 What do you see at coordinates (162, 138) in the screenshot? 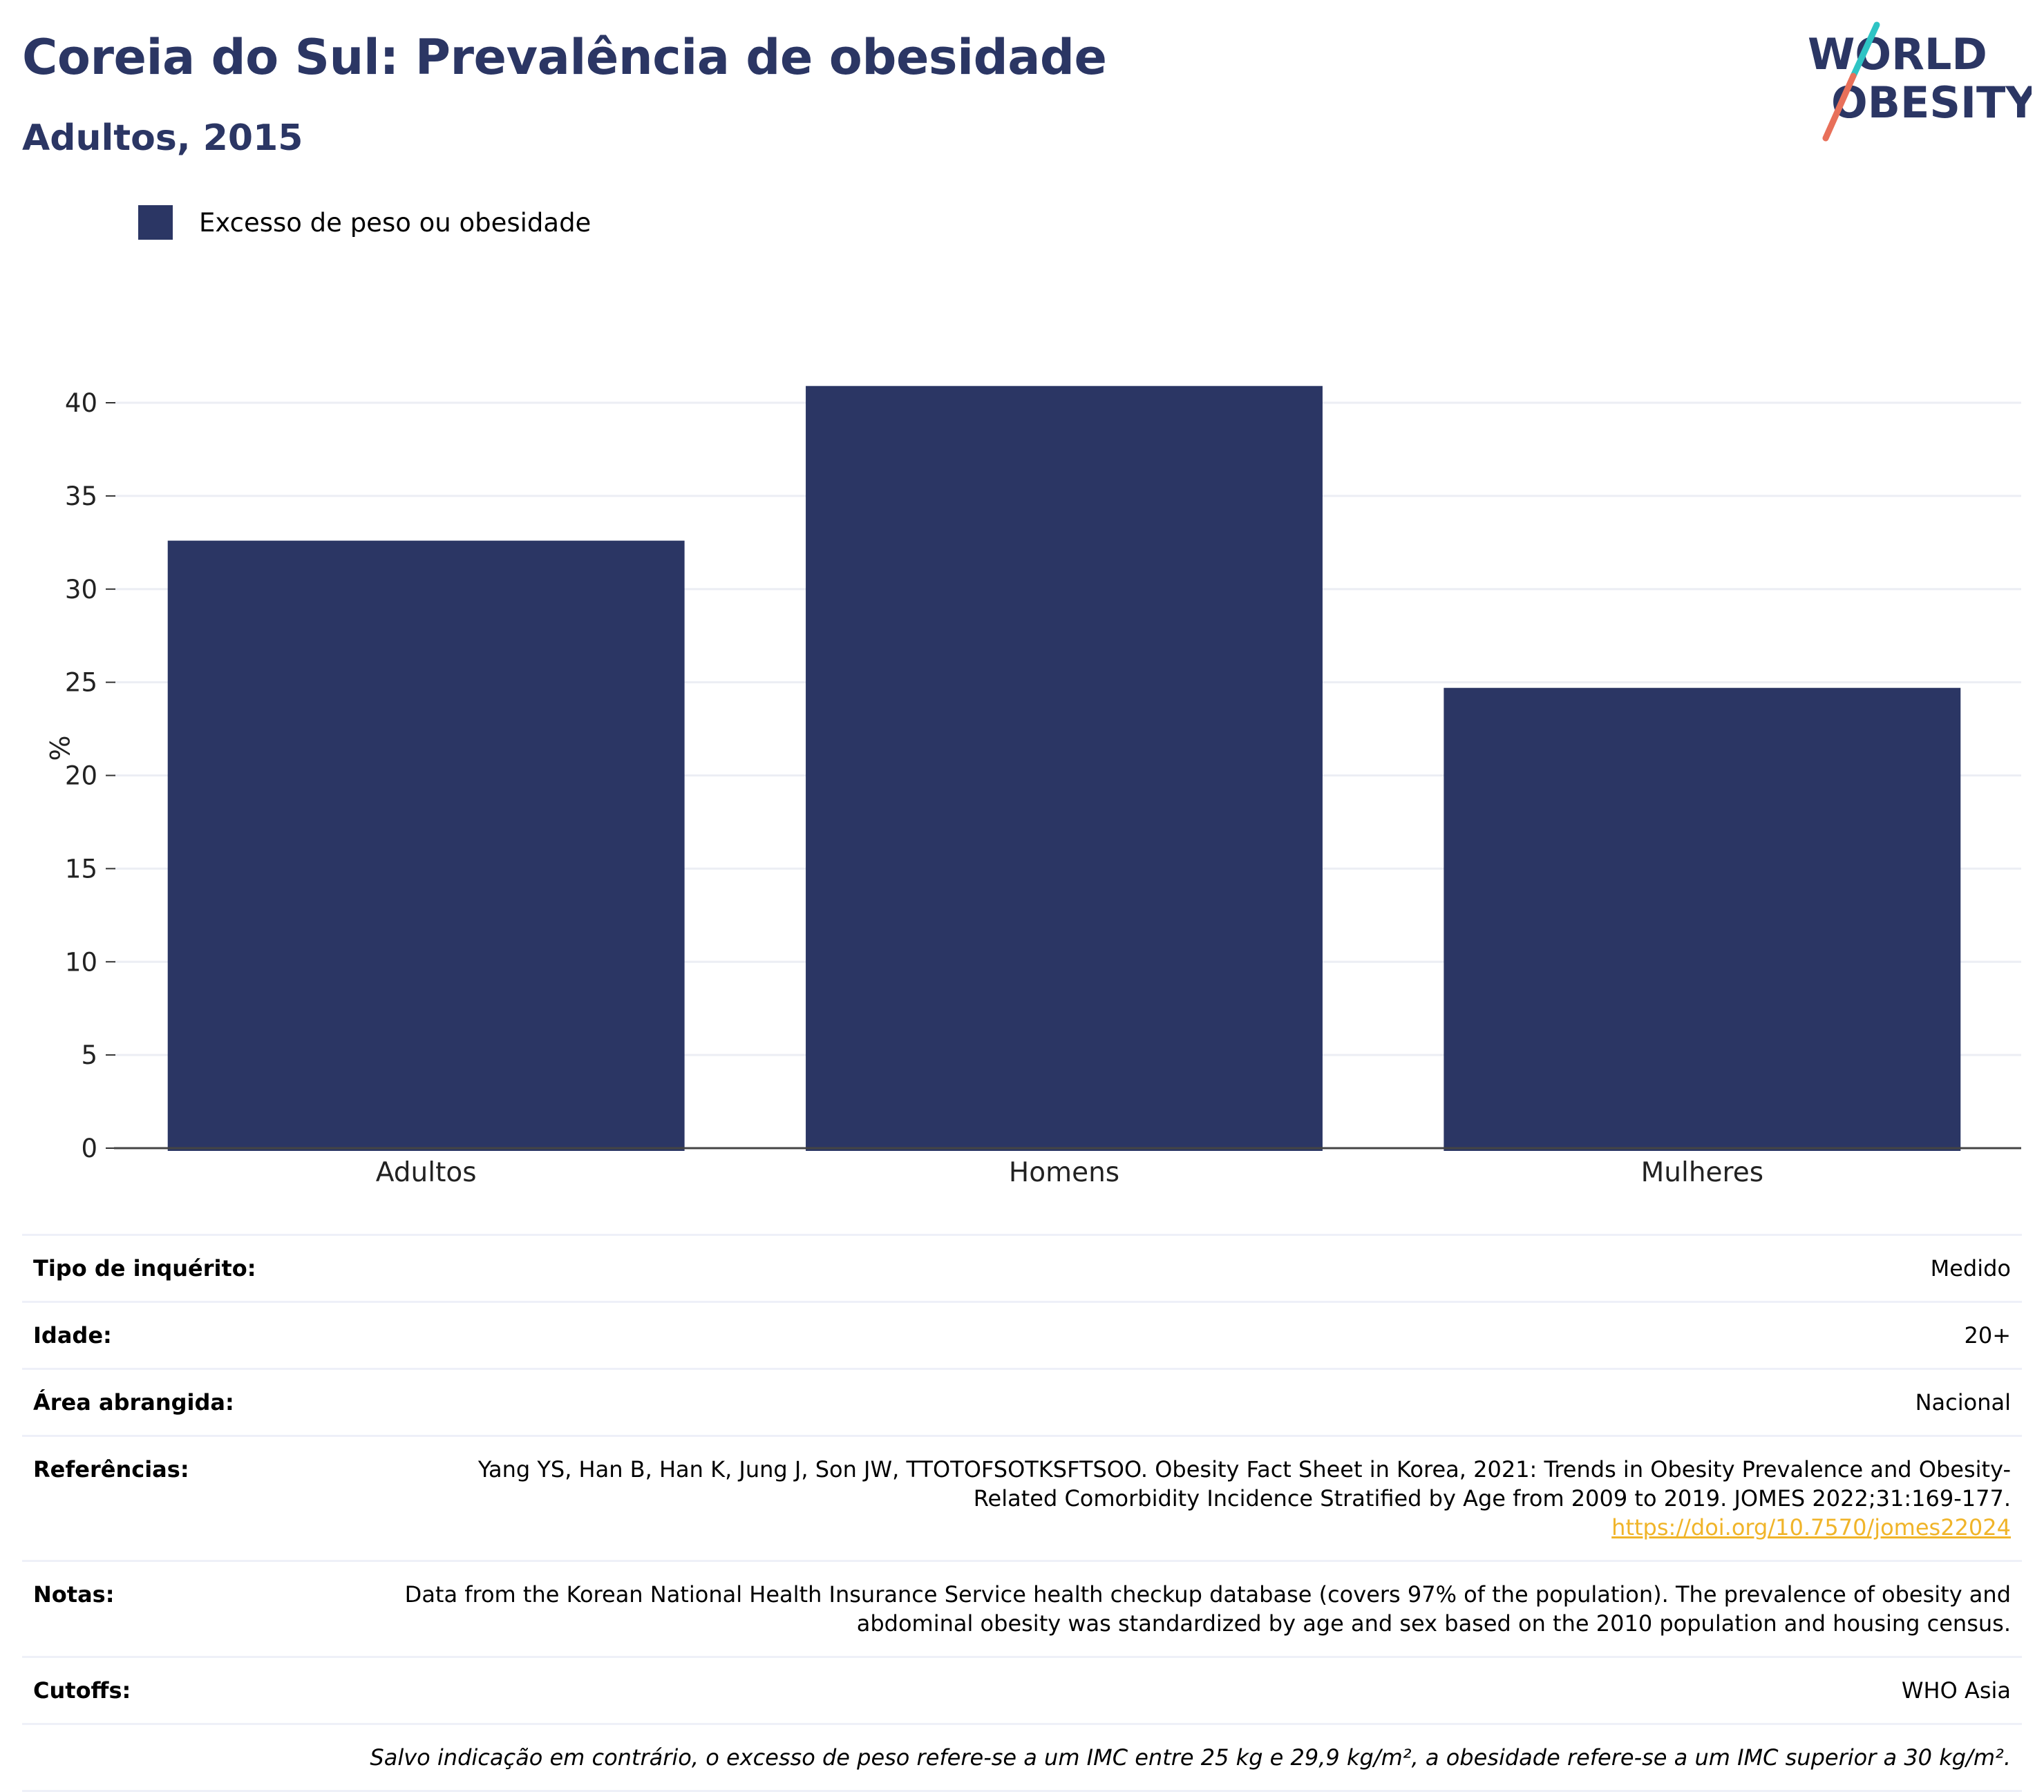
I see `page-subtitle: Adultos, 2015` at bounding box center [162, 138].